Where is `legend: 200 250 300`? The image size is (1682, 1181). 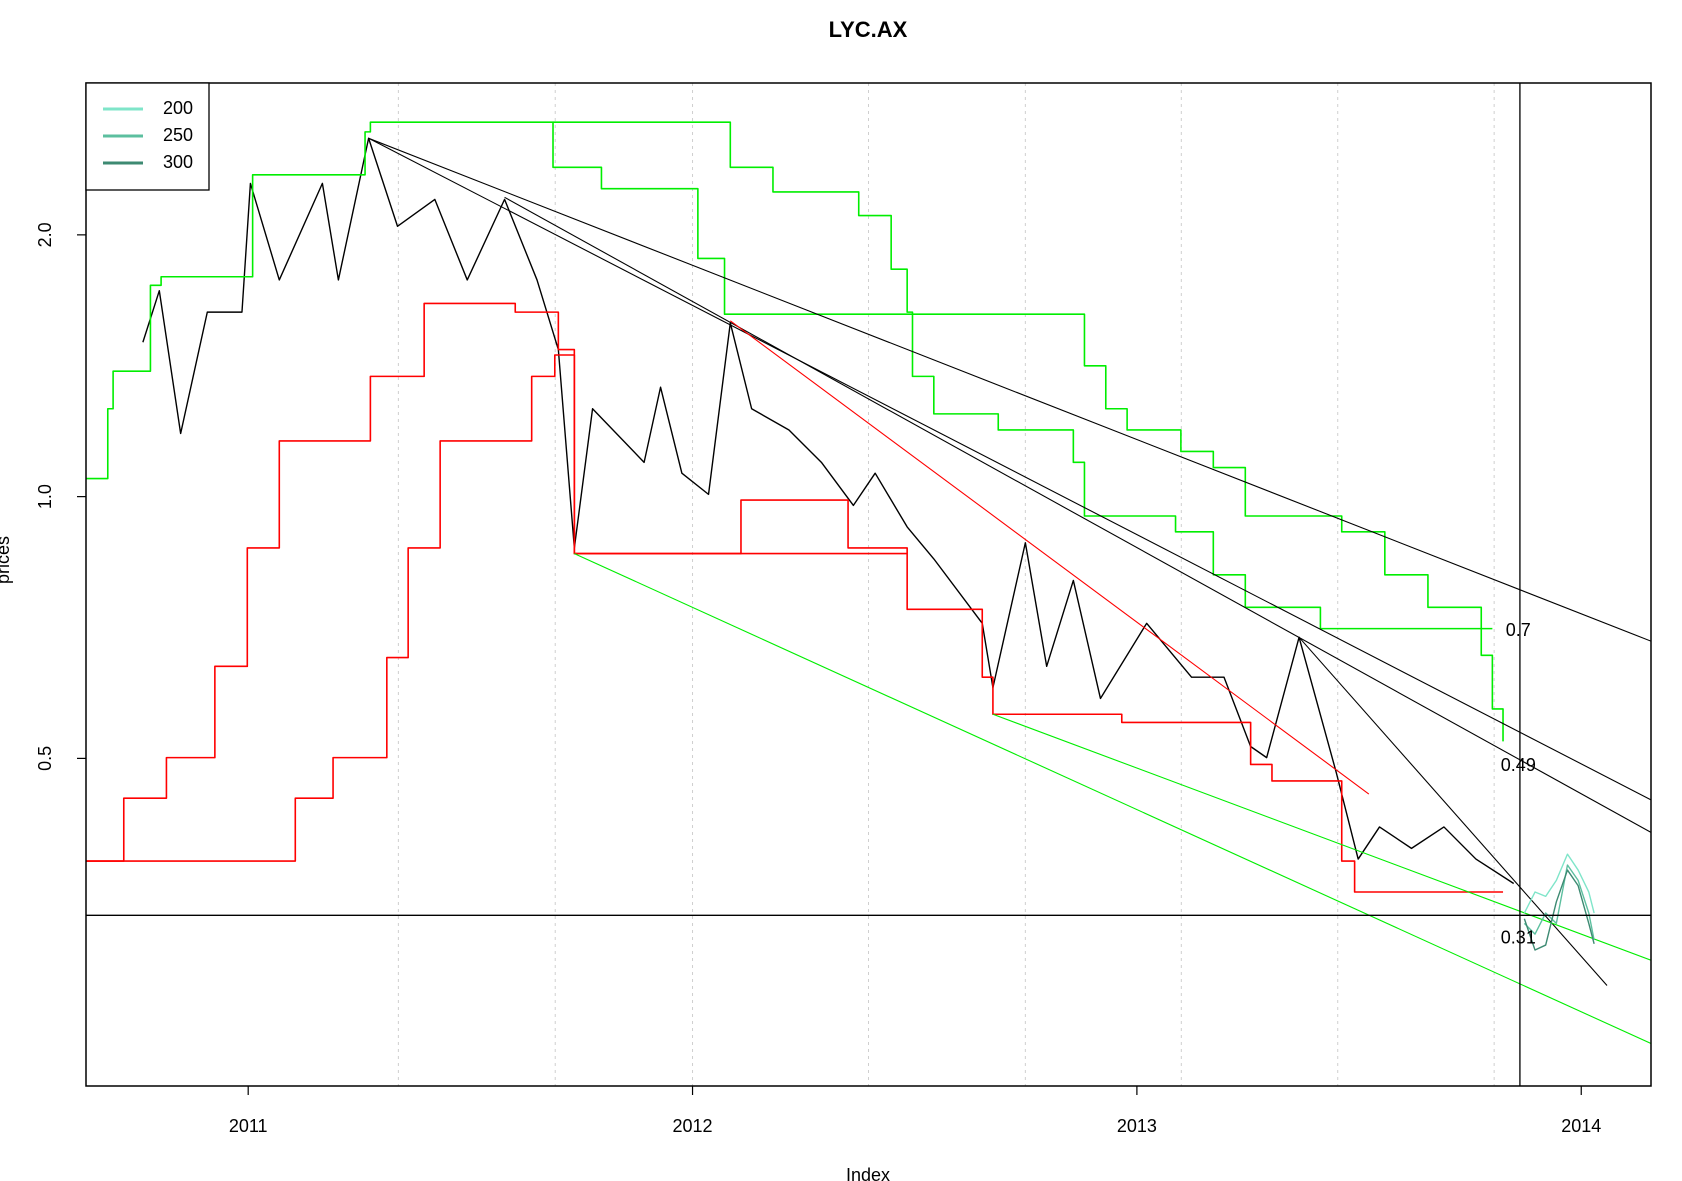 legend: 200 250 300 is located at coordinates (147, 136).